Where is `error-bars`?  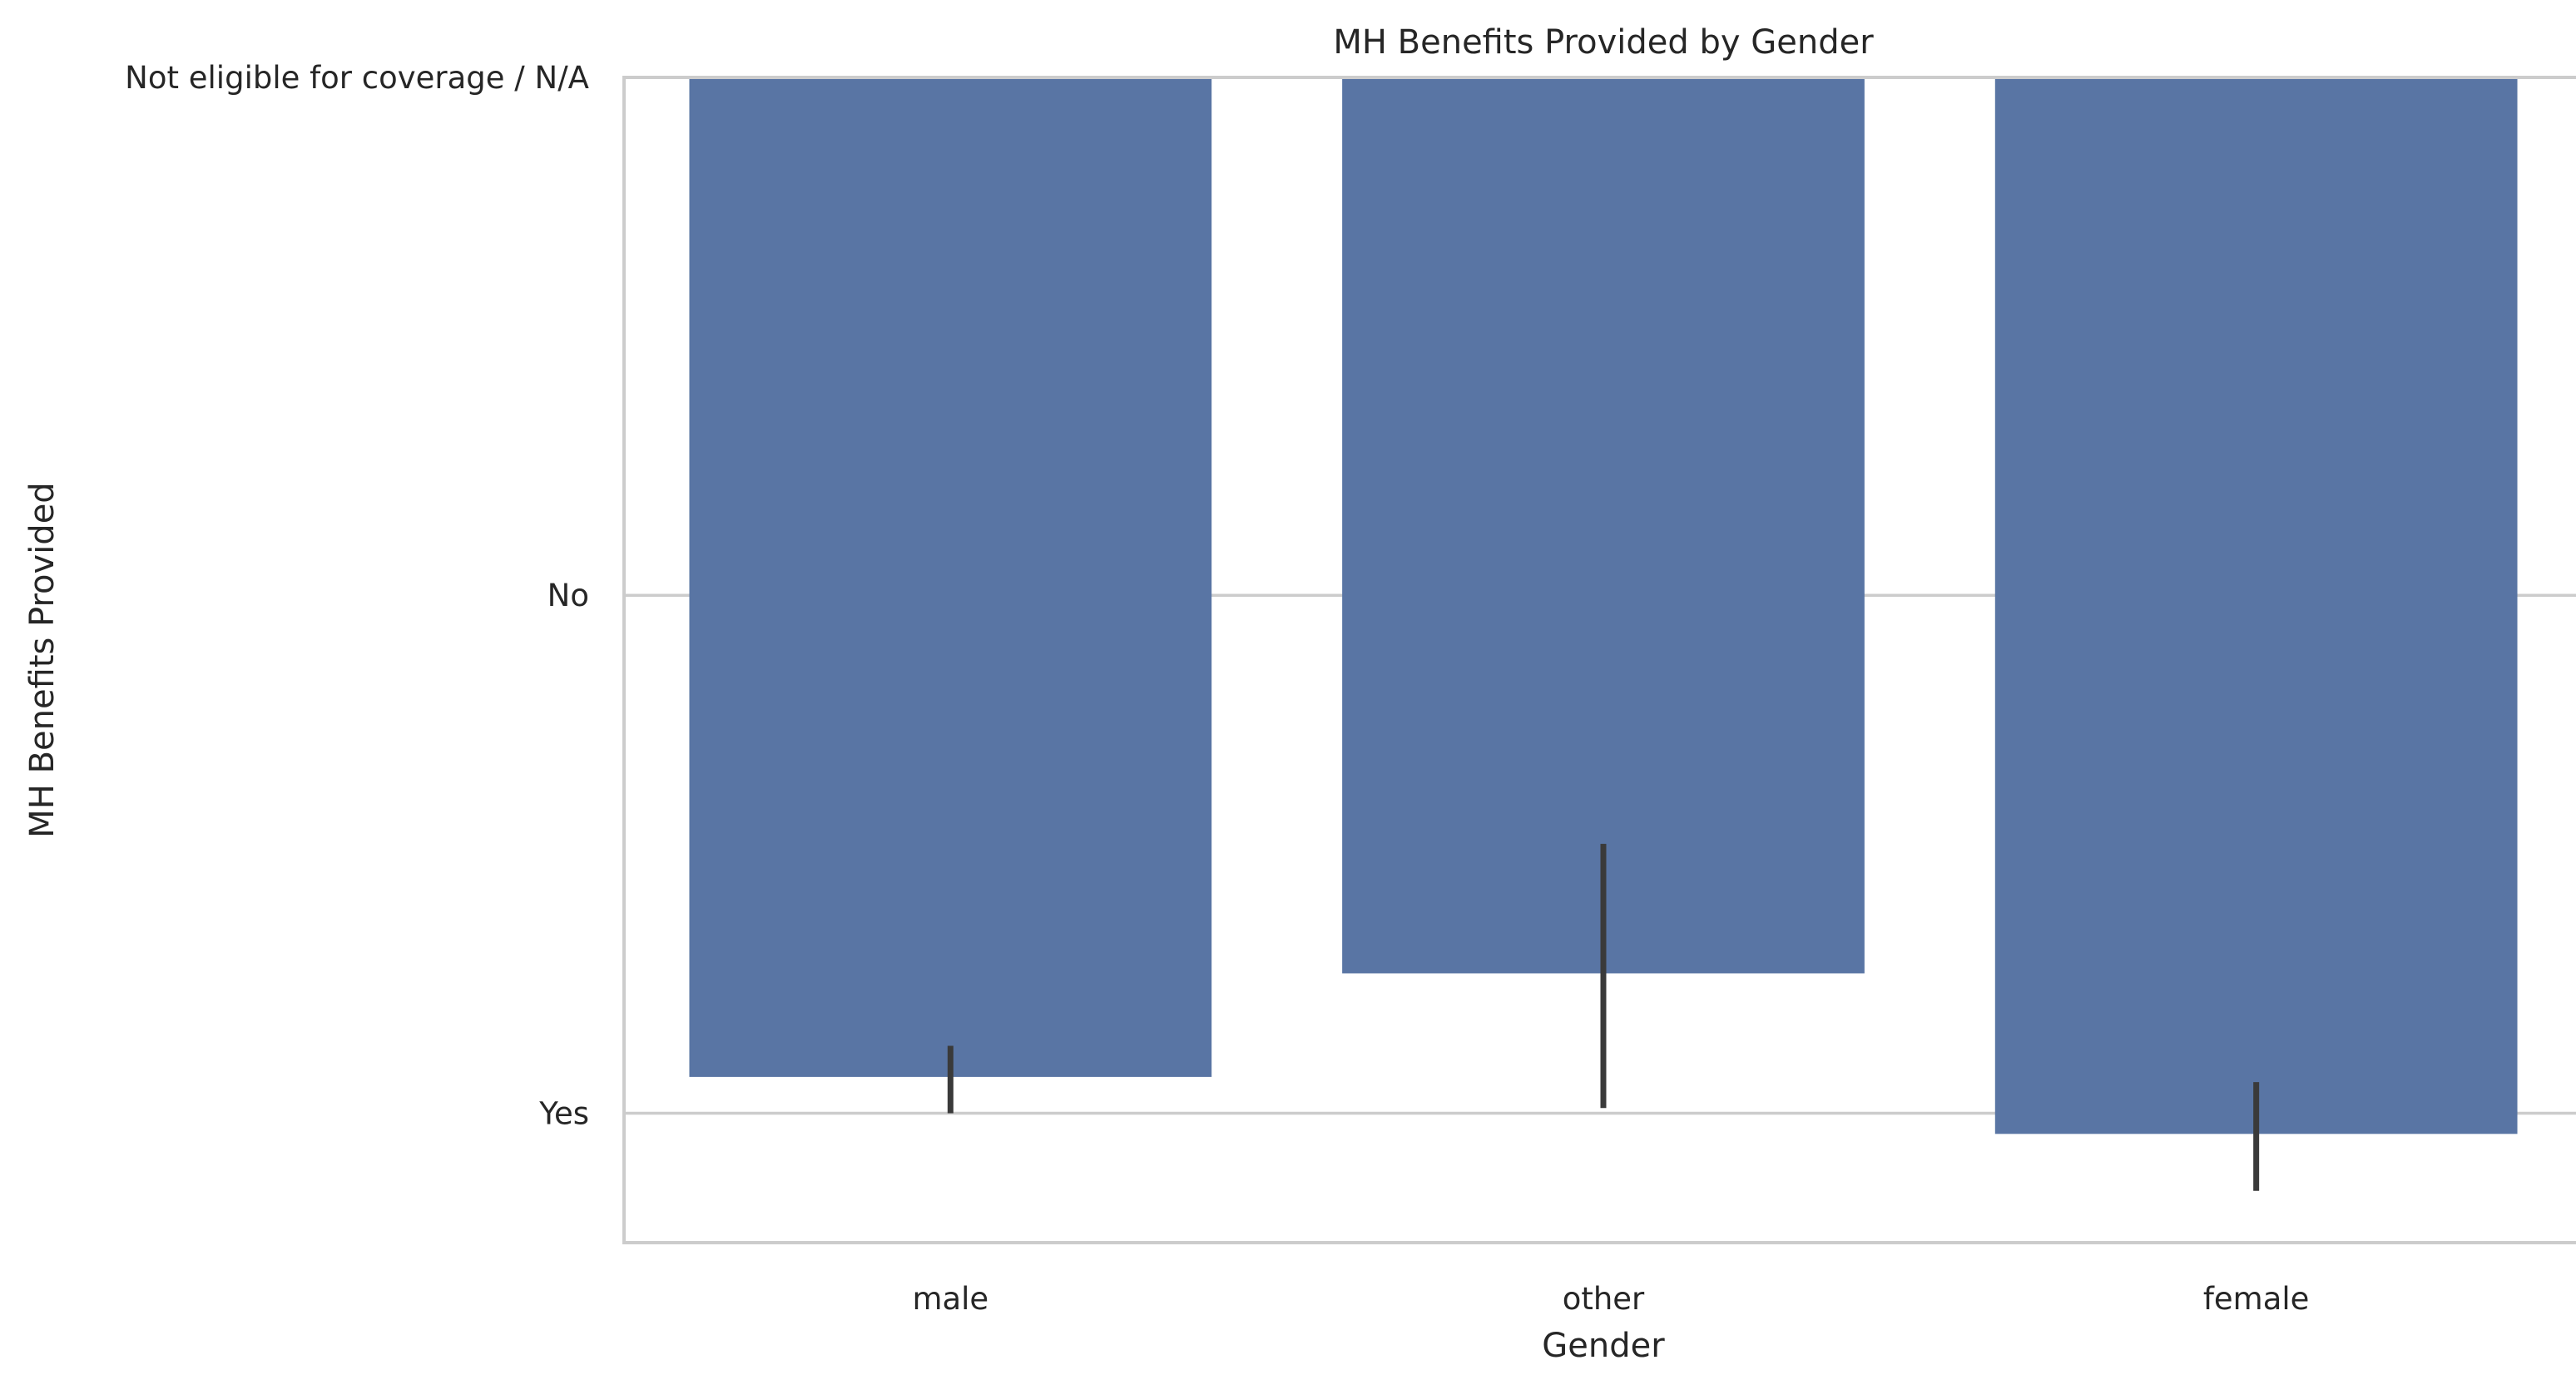
error-bars is located at coordinates (1604, 1017).